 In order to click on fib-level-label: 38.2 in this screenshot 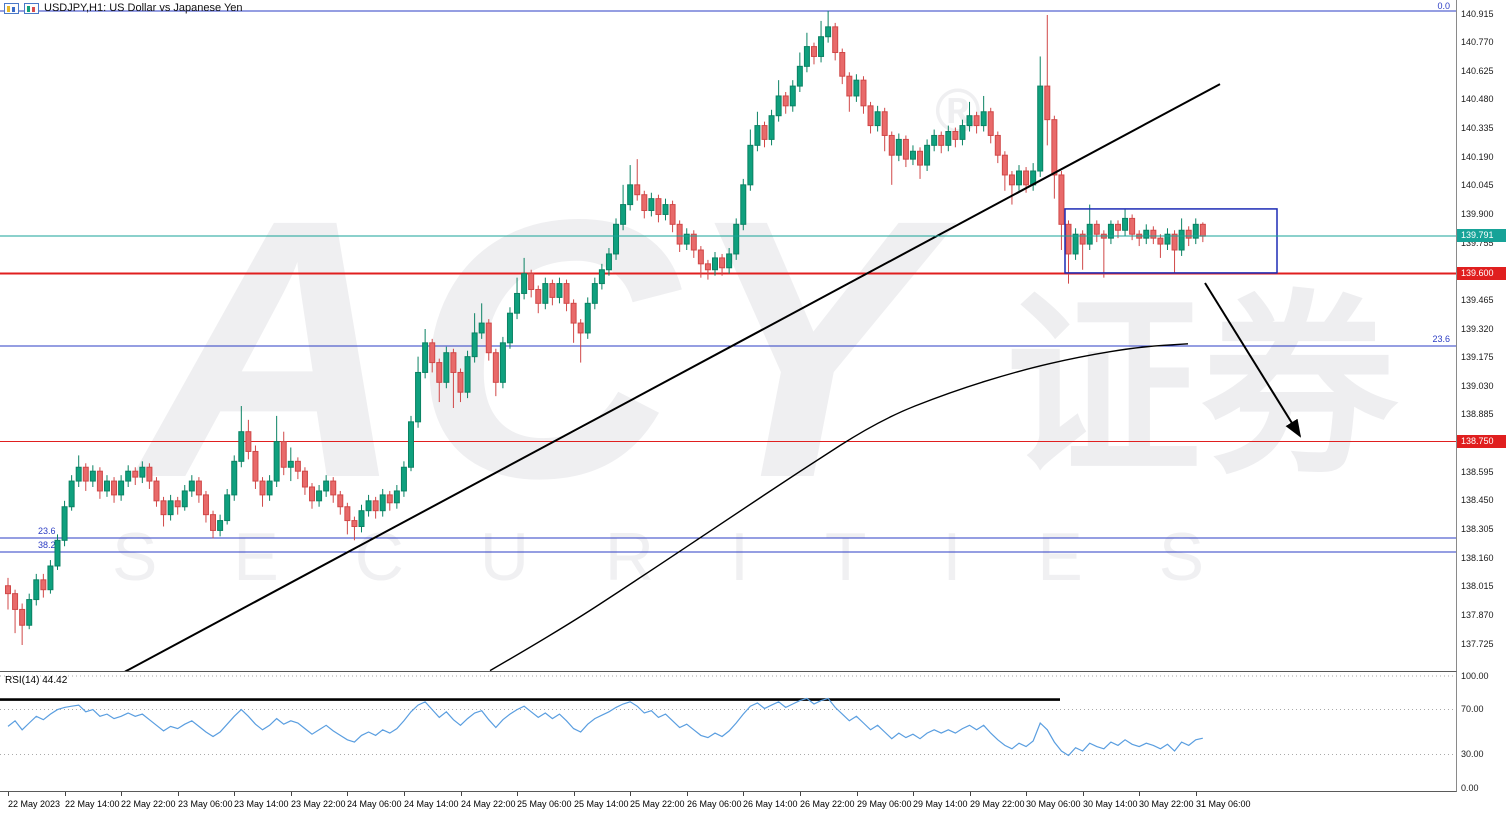, I will do `click(47, 545)`.